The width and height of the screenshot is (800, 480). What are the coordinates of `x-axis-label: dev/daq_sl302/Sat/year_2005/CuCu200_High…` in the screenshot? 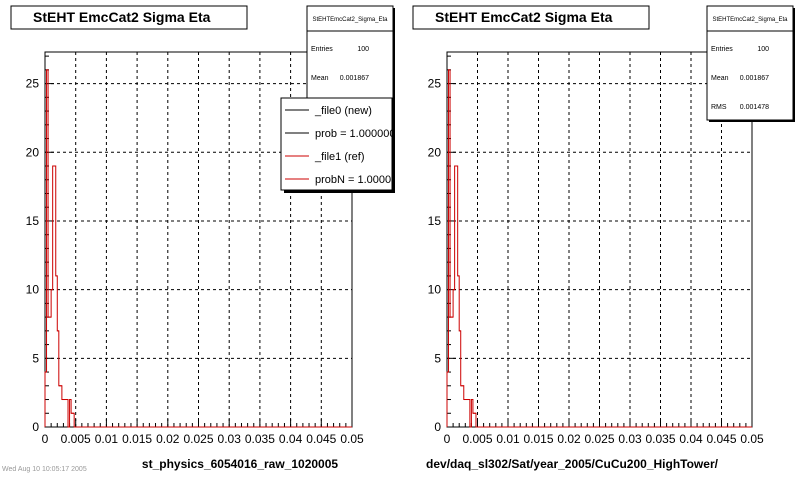 It's located at (572, 464).